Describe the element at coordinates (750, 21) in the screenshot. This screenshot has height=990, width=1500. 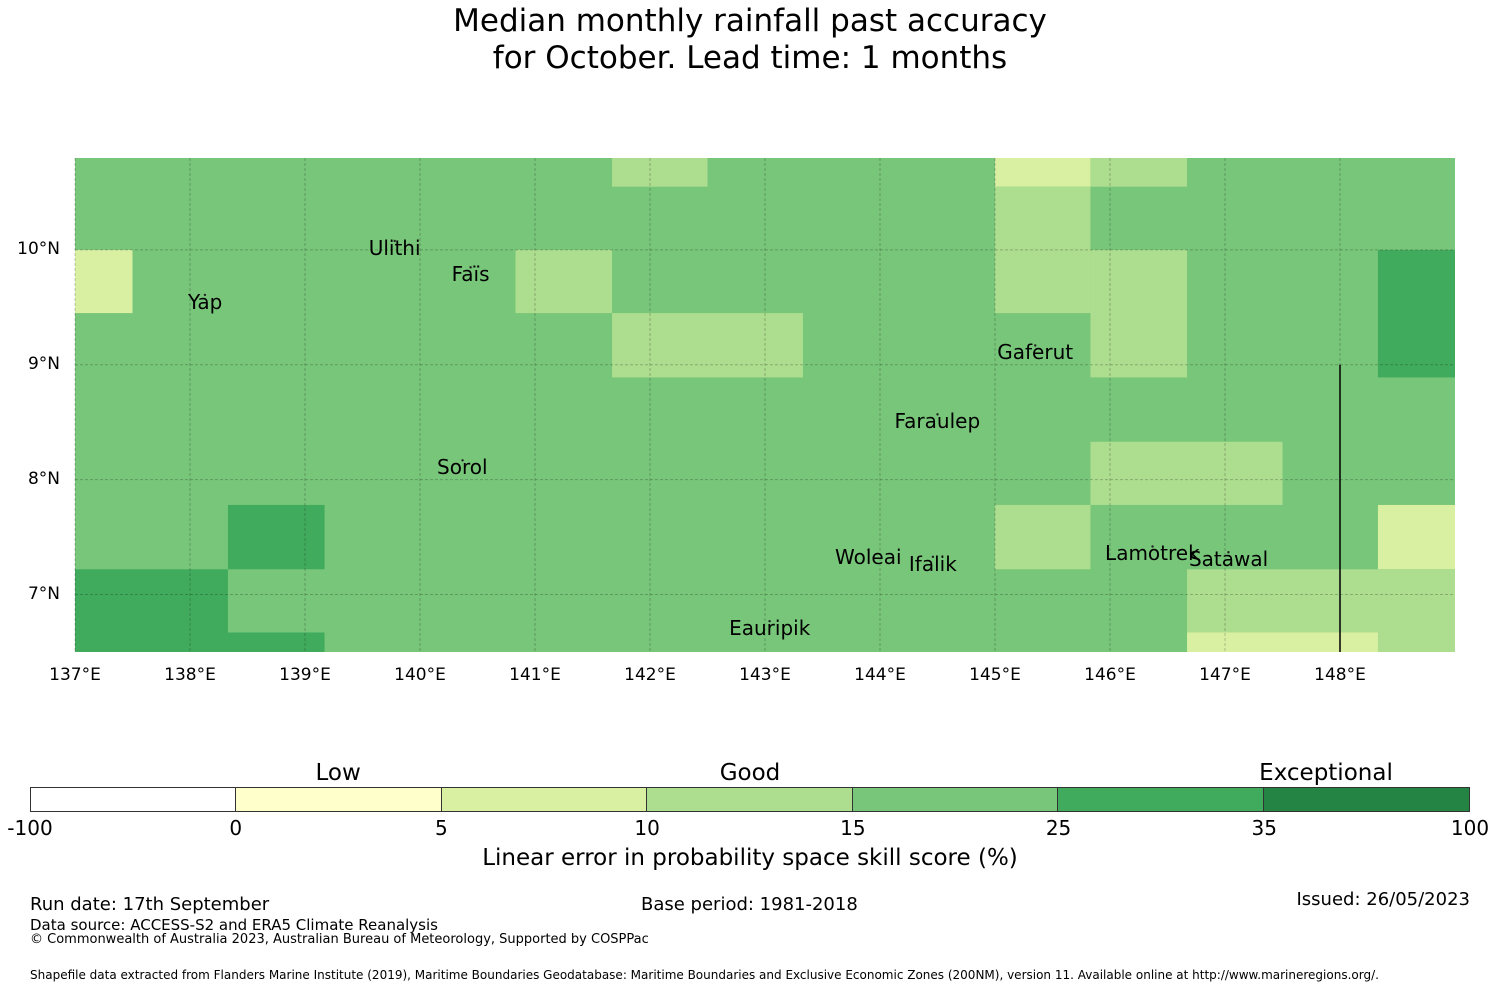
I see `map-title-line-1: Median monthly rainfall past accuracy` at that location.